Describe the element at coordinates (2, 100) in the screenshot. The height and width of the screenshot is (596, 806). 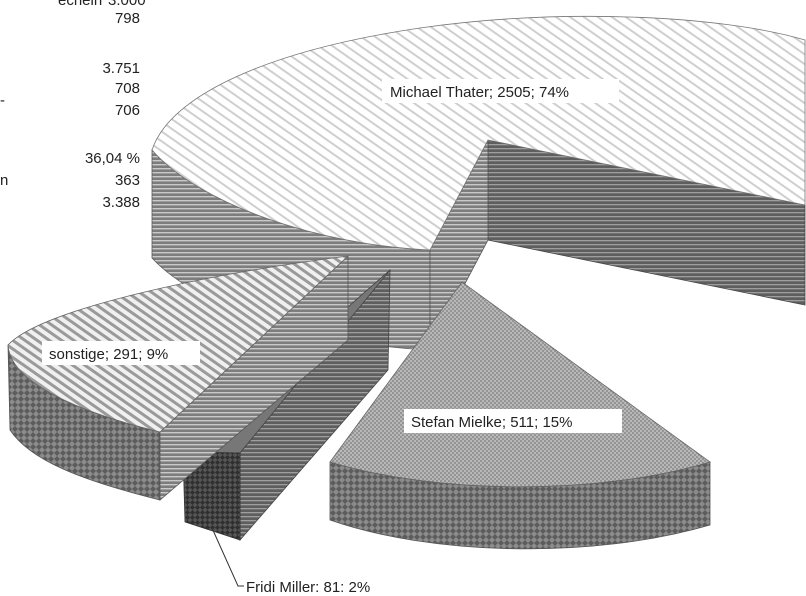
I see `table-cut-text-2: -` at that location.